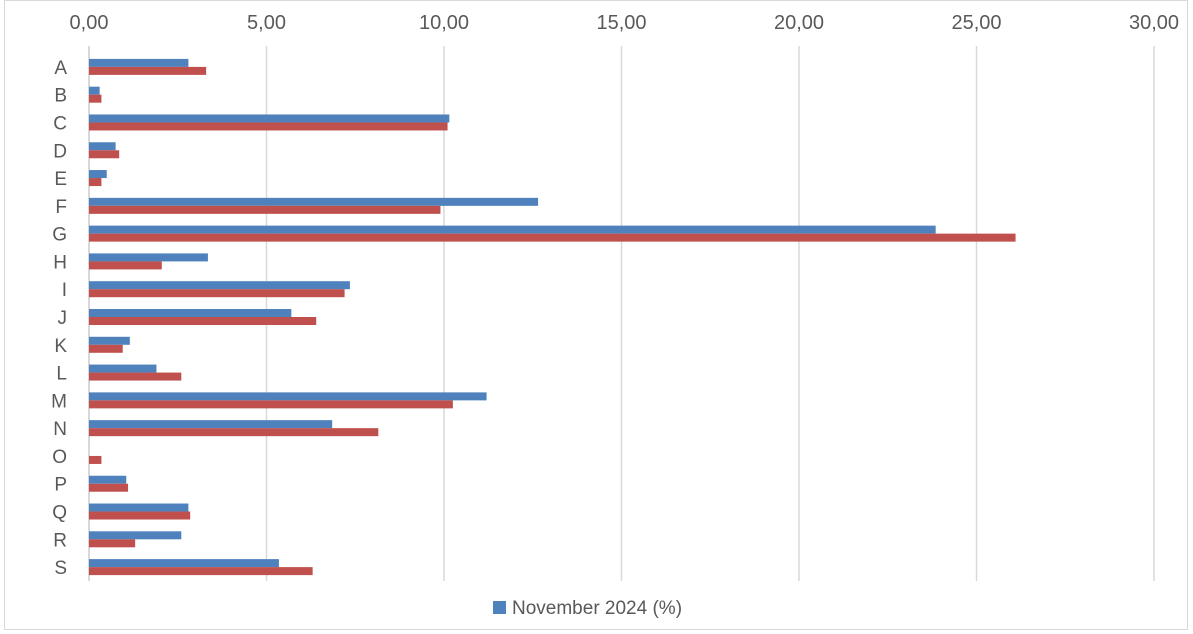 Image resolution: width=1193 pixels, height=634 pixels. What do you see at coordinates (61, 207) in the screenshot?
I see `category-label: F` at bounding box center [61, 207].